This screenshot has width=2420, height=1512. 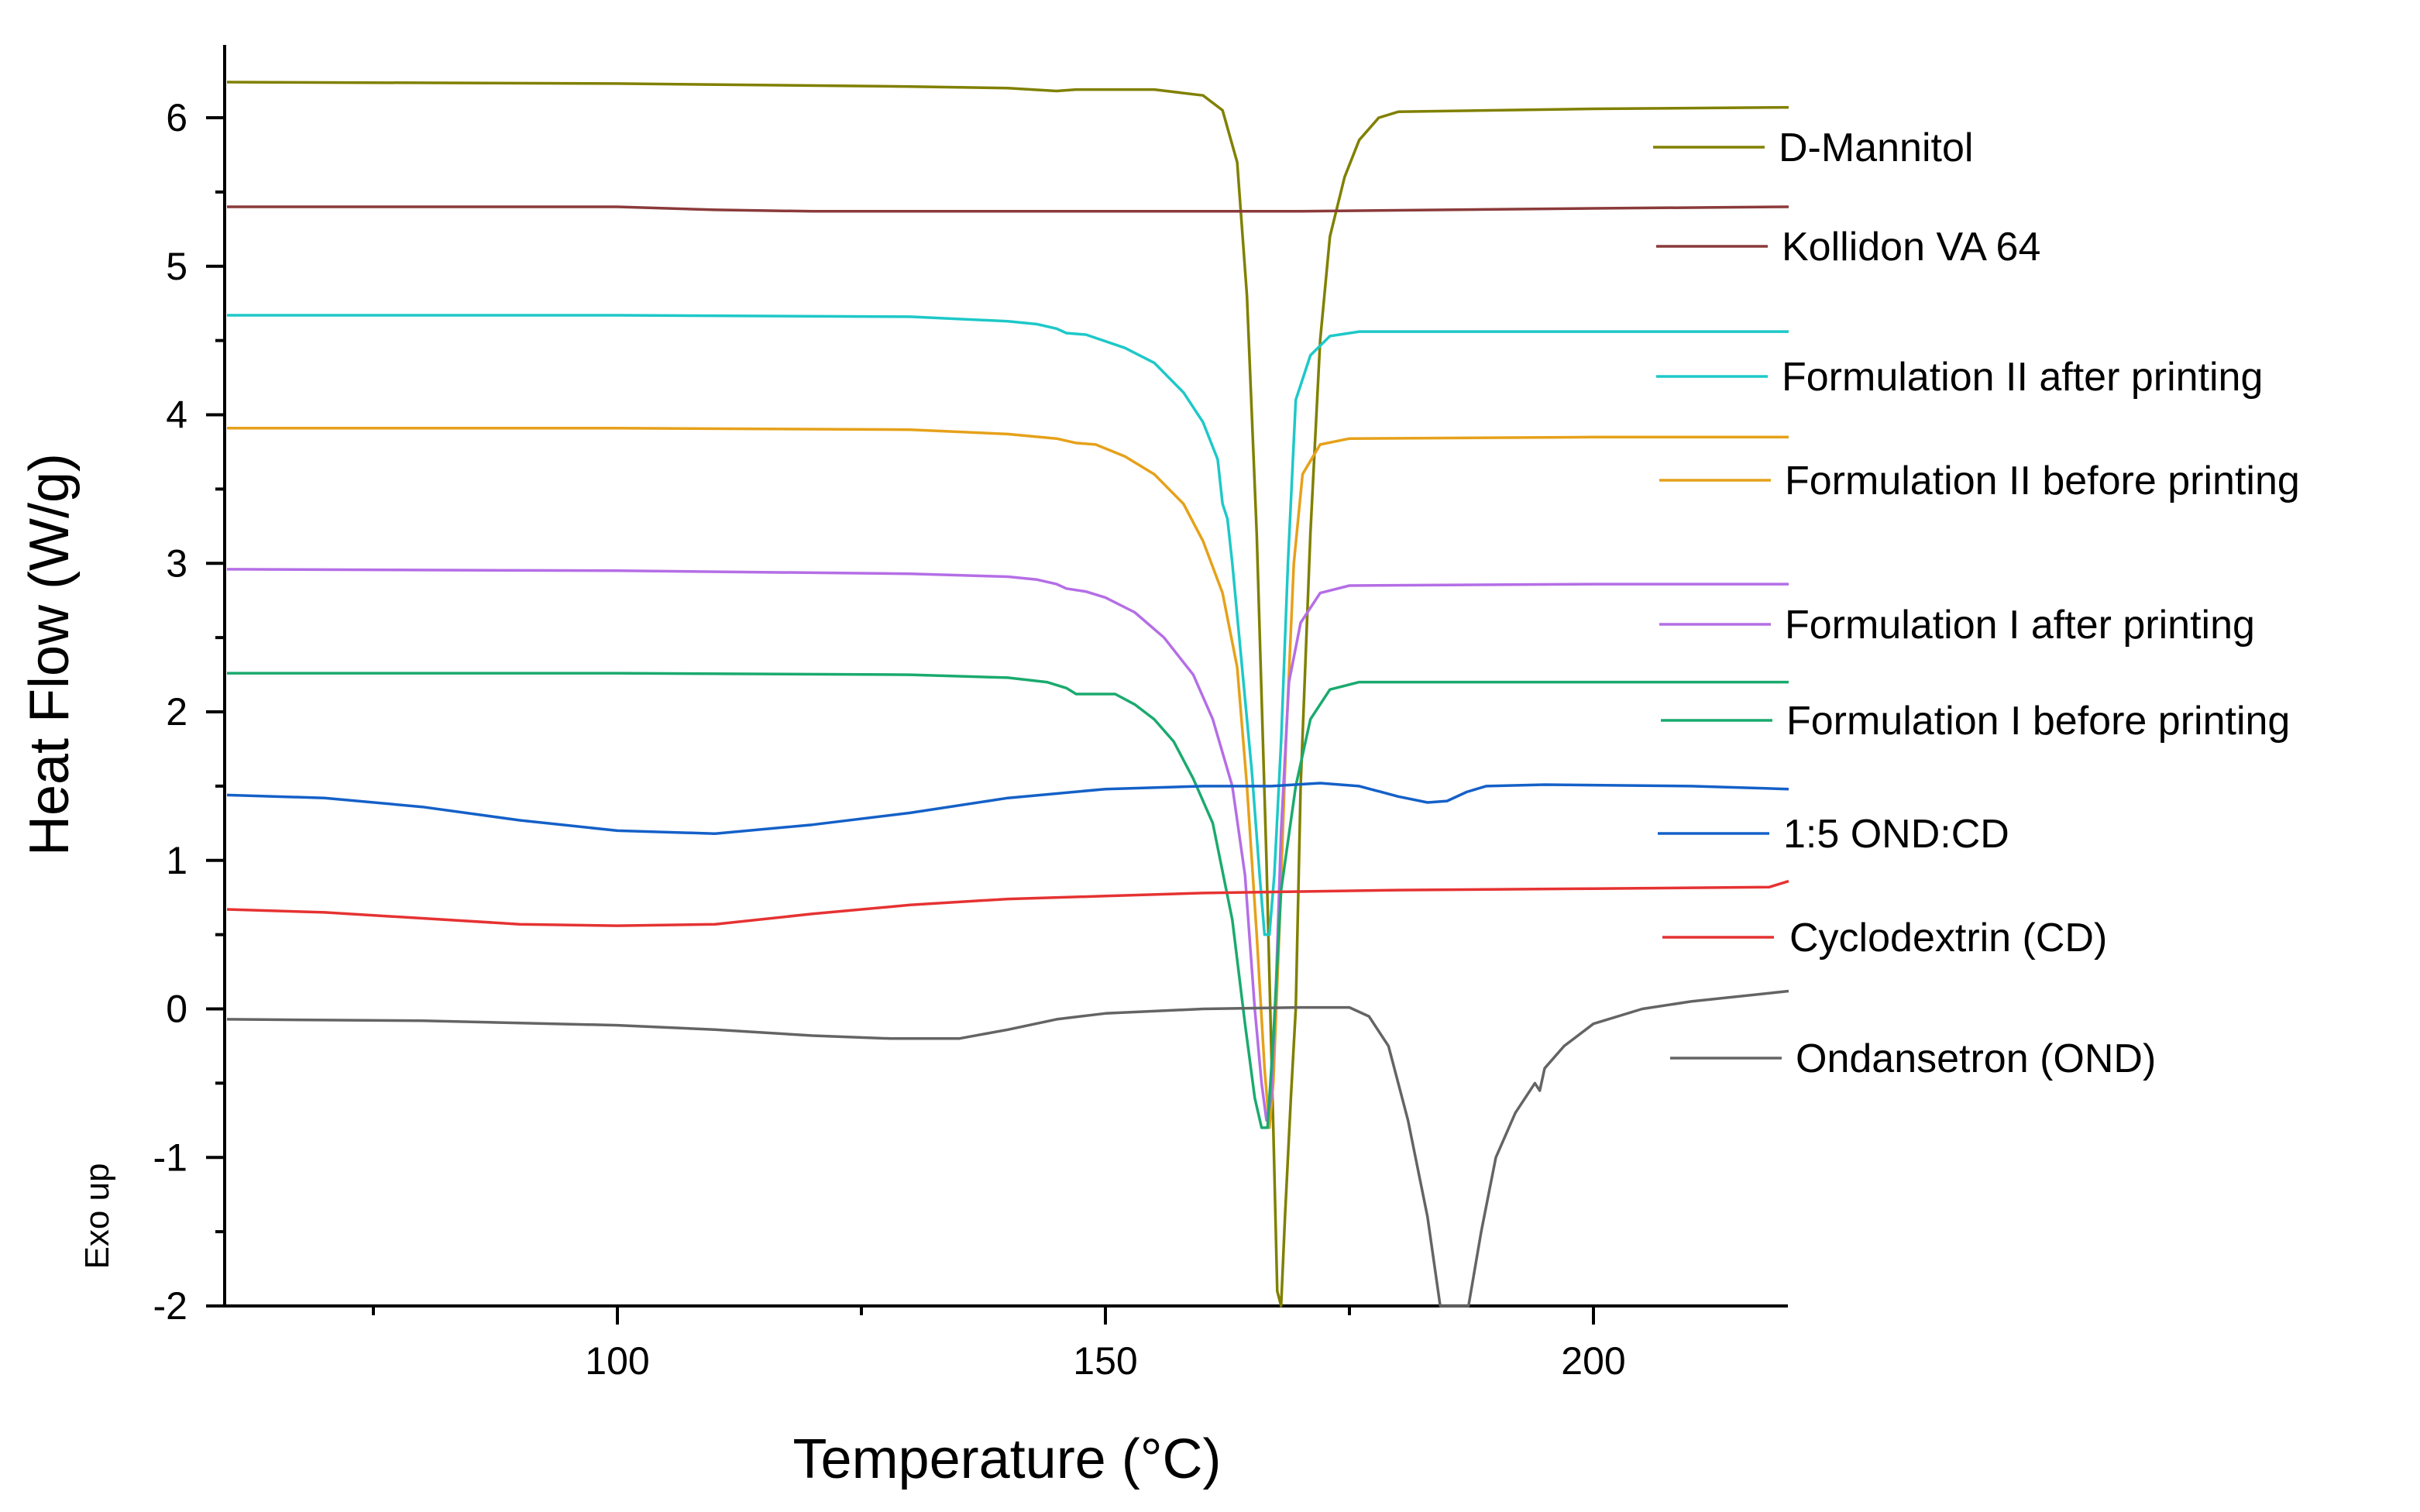 What do you see at coordinates (1896, 834) in the screenshot?
I see `legend-label: 1:5 OND:CD` at bounding box center [1896, 834].